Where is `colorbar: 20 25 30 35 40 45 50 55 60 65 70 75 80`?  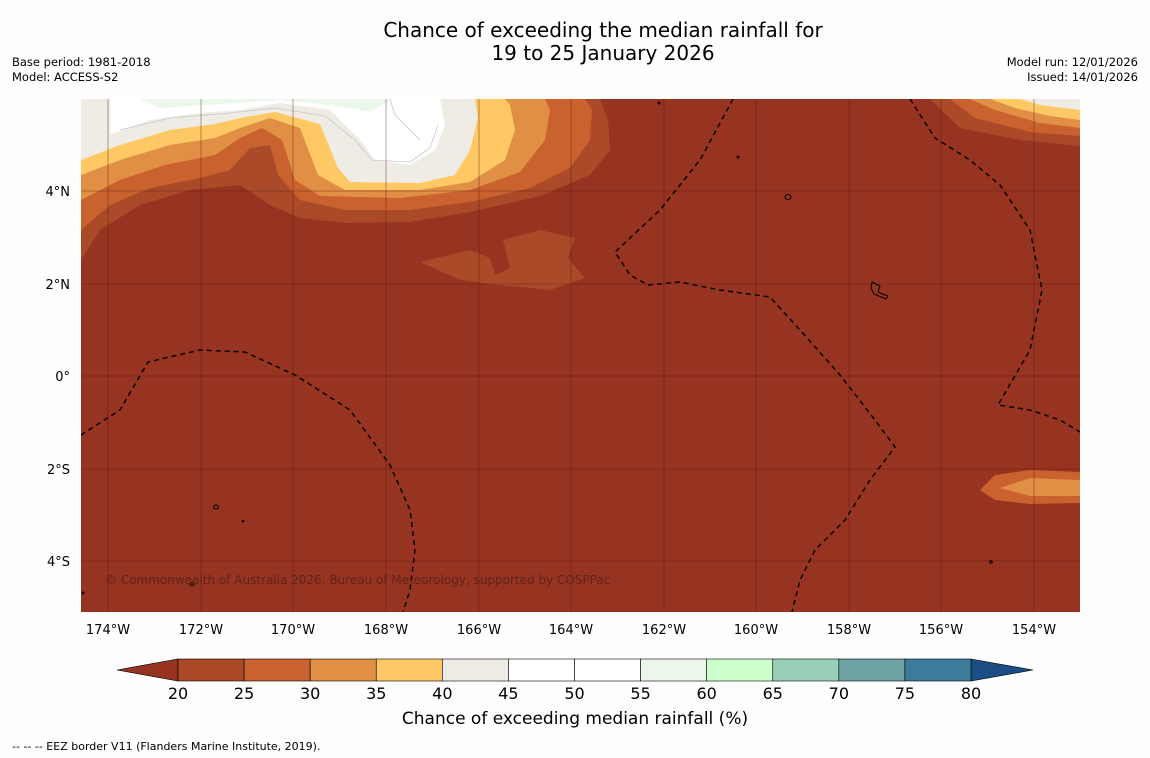
colorbar: 20 25 30 35 40 45 50 55 60 65 70 75 80 is located at coordinates (575, 680).